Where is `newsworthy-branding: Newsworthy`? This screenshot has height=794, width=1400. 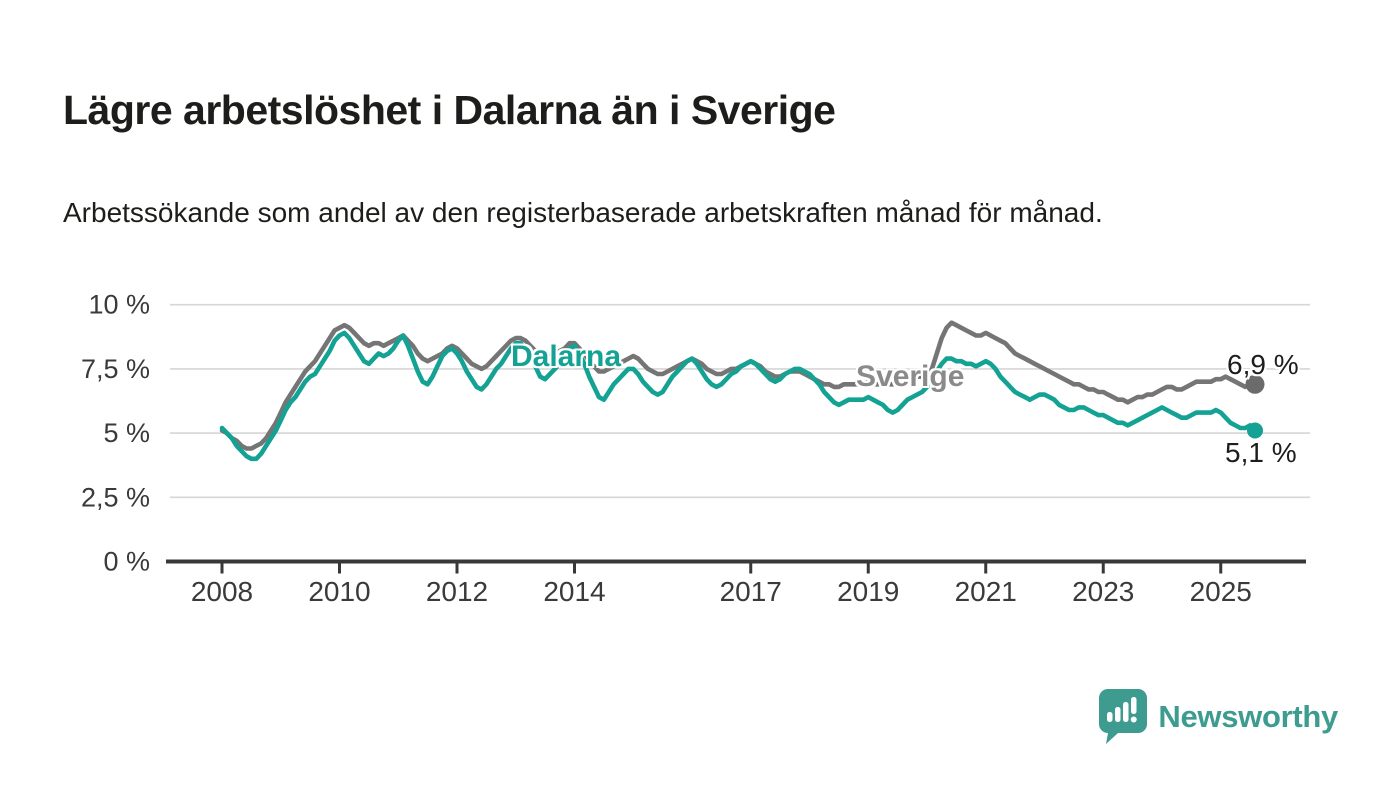
newsworthy-branding: Newsworthy is located at coordinates (1218, 717).